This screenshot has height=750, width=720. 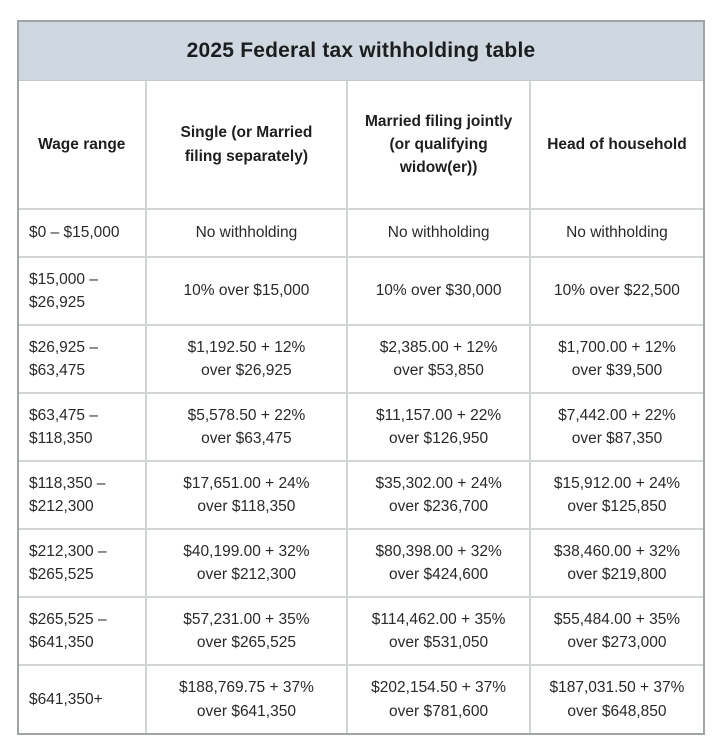 I want to click on head-of-household-withholding-cell: No withholding, so click(x=616, y=233).